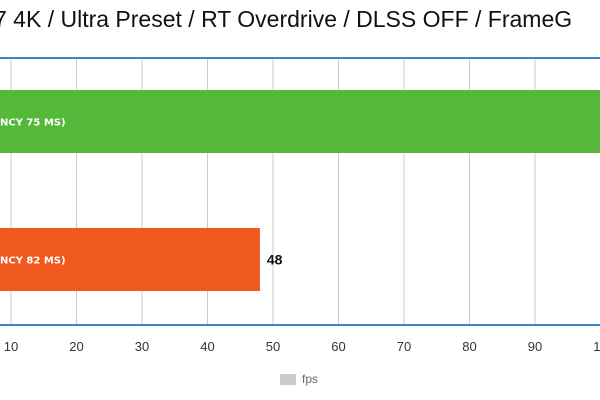 The width and height of the screenshot is (600, 400). Describe the element at coordinates (142, 346) in the screenshot. I see `x-tick-label-2: 30` at that location.